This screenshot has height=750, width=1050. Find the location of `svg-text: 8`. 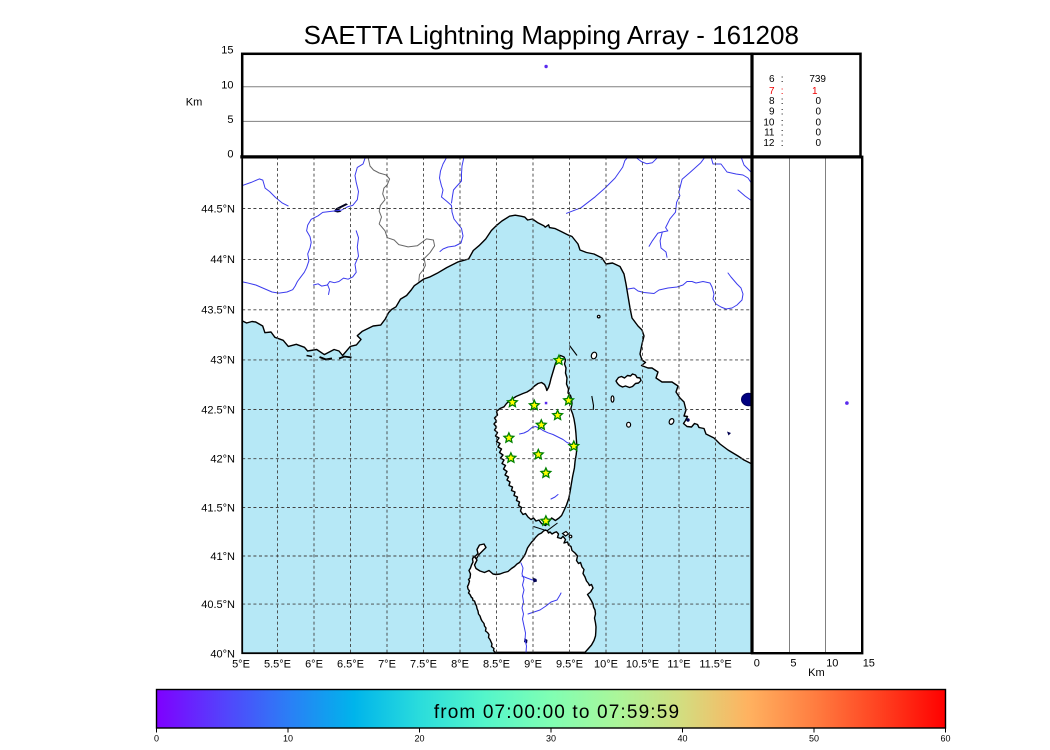

svg-text: 8 is located at coordinates (772, 101).